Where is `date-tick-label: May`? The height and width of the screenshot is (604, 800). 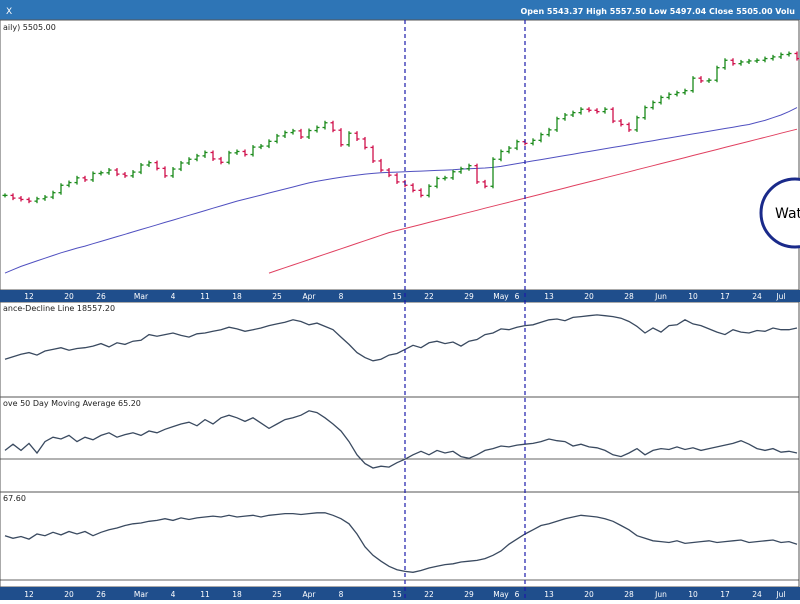
date-tick-label: May is located at coordinates (501, 296).